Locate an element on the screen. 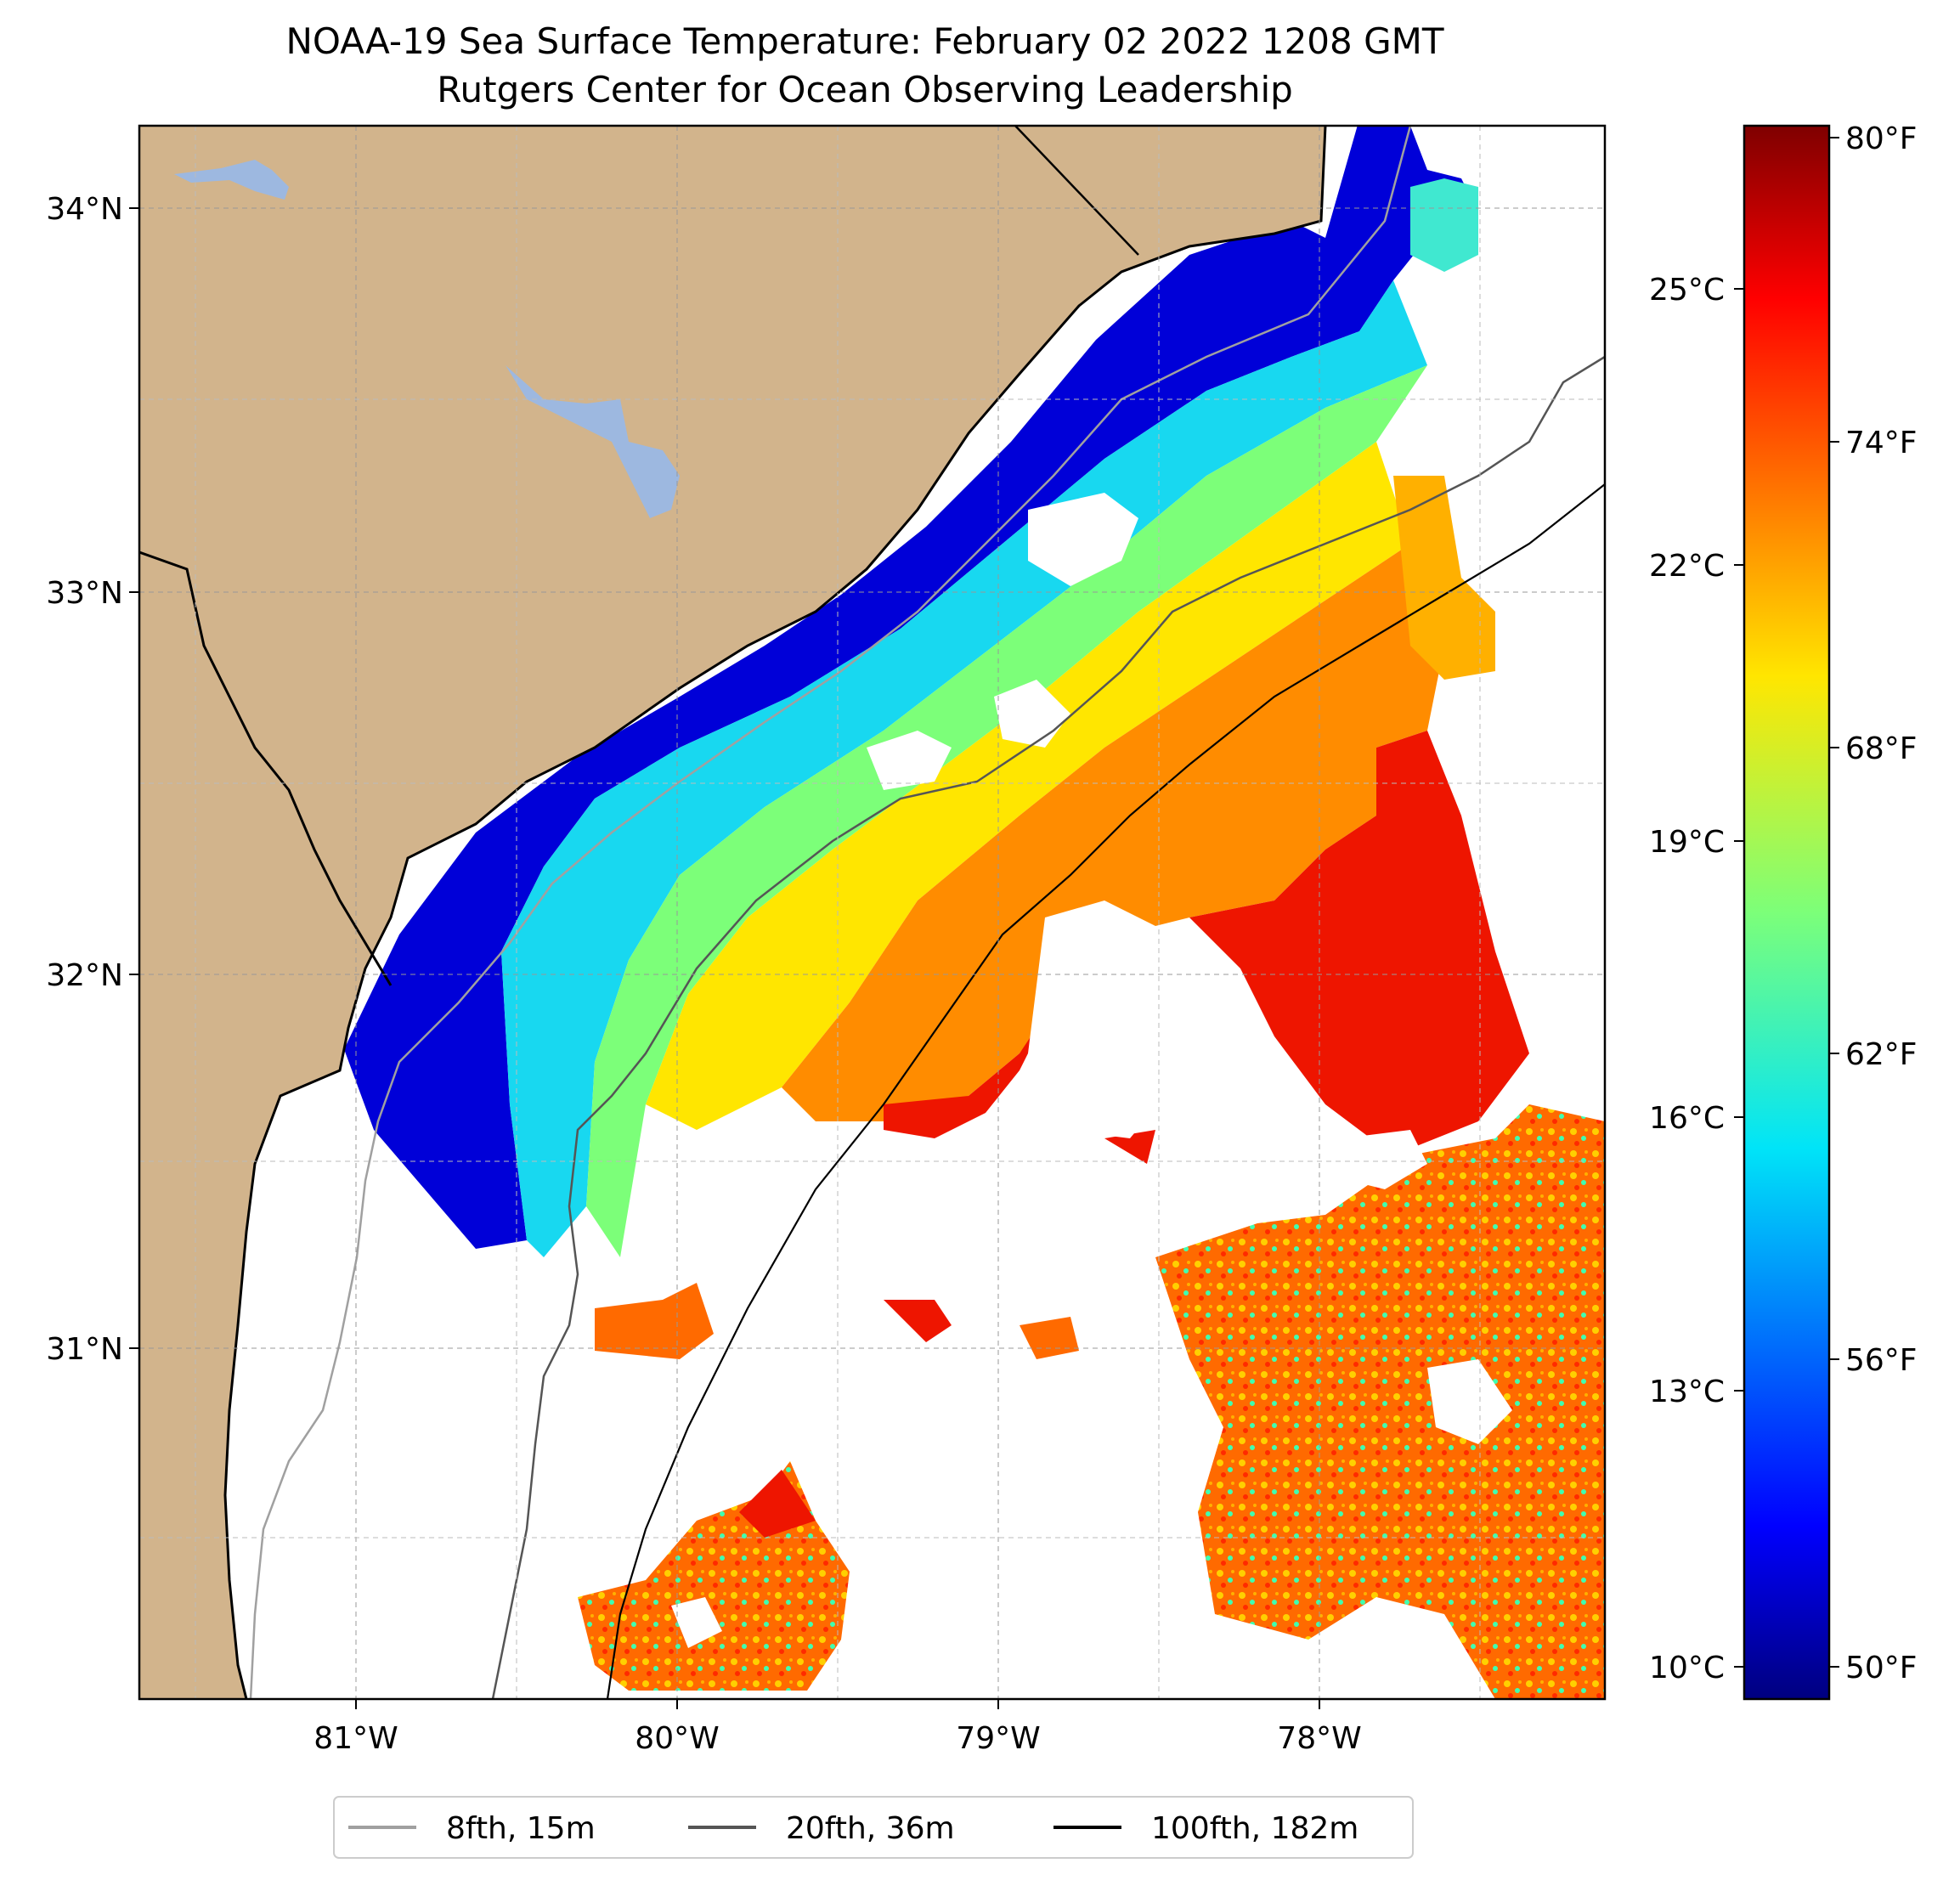 This screenshot has width=1960, height=1880. sst-patch-mid is located at coordinates (654, 1321).